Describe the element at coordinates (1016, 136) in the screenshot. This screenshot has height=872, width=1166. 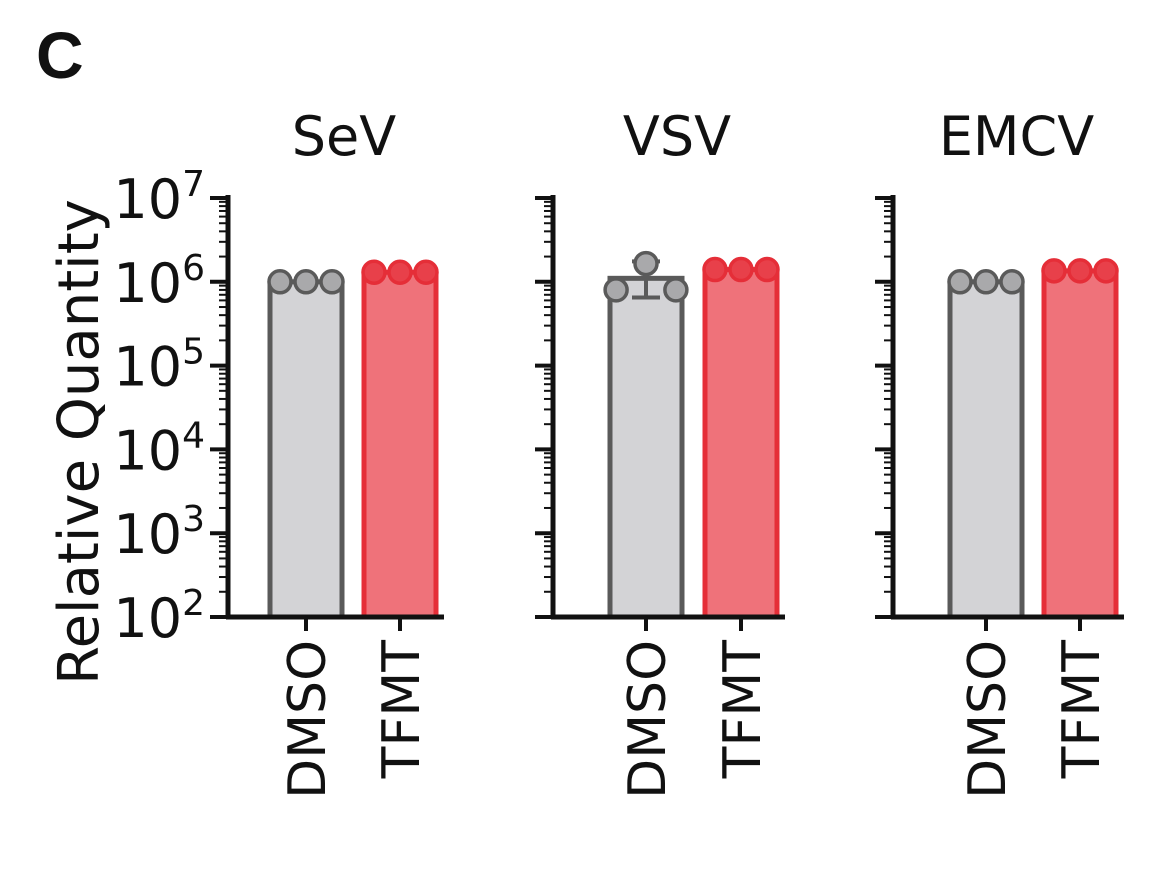
I see `chart-title: EMCV` at that location.